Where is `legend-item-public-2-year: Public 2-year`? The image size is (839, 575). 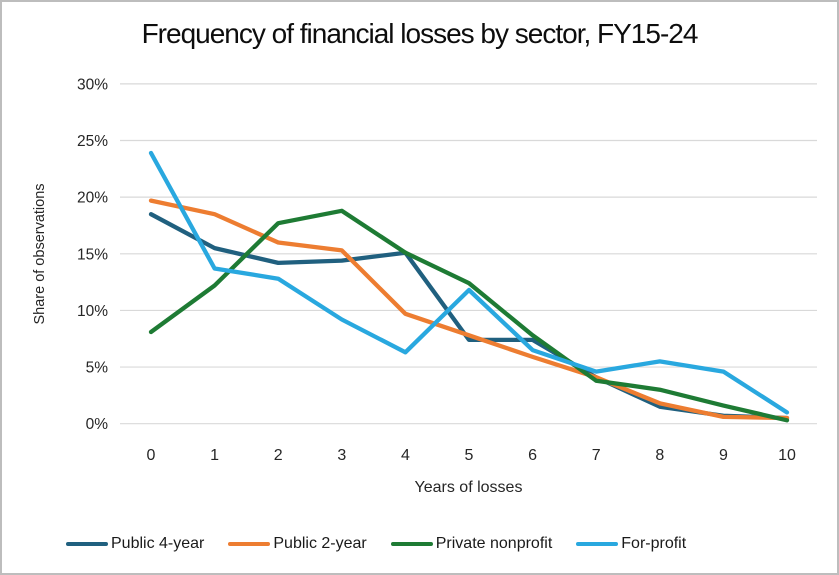
legend-item-public-2-year: Public 2-year is located at coordinates (297, 544).